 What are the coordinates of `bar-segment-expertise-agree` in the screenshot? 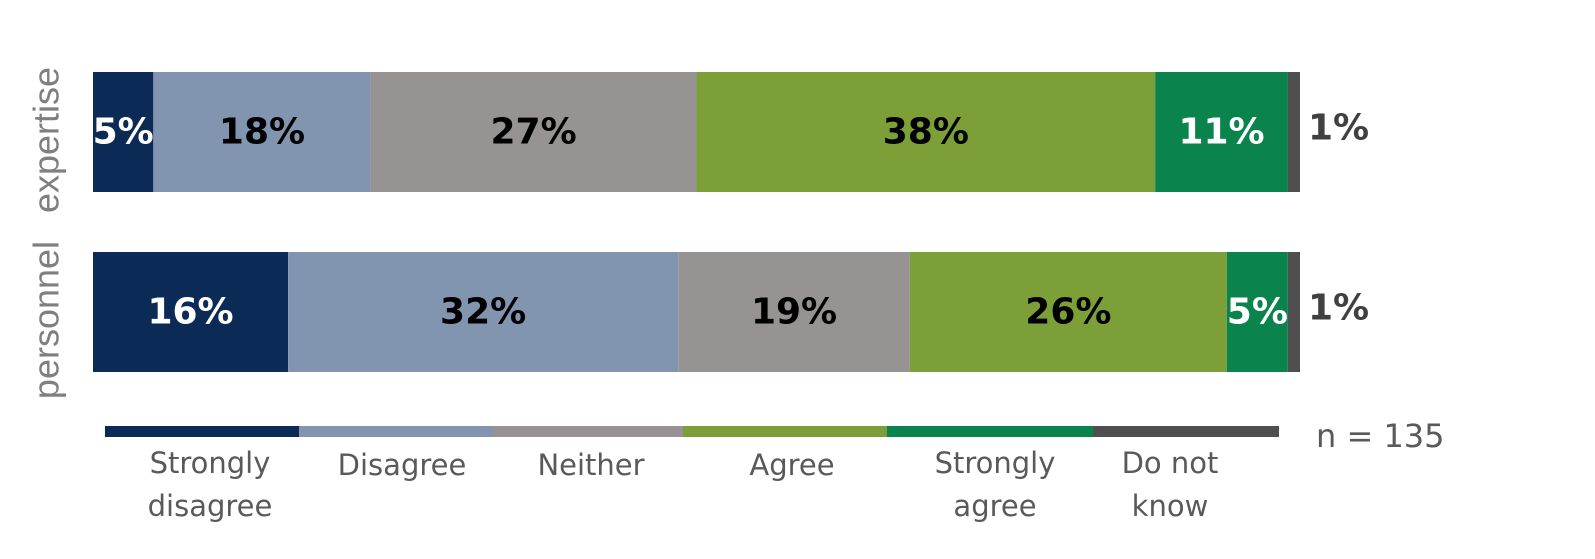 It's located at (926, 132).